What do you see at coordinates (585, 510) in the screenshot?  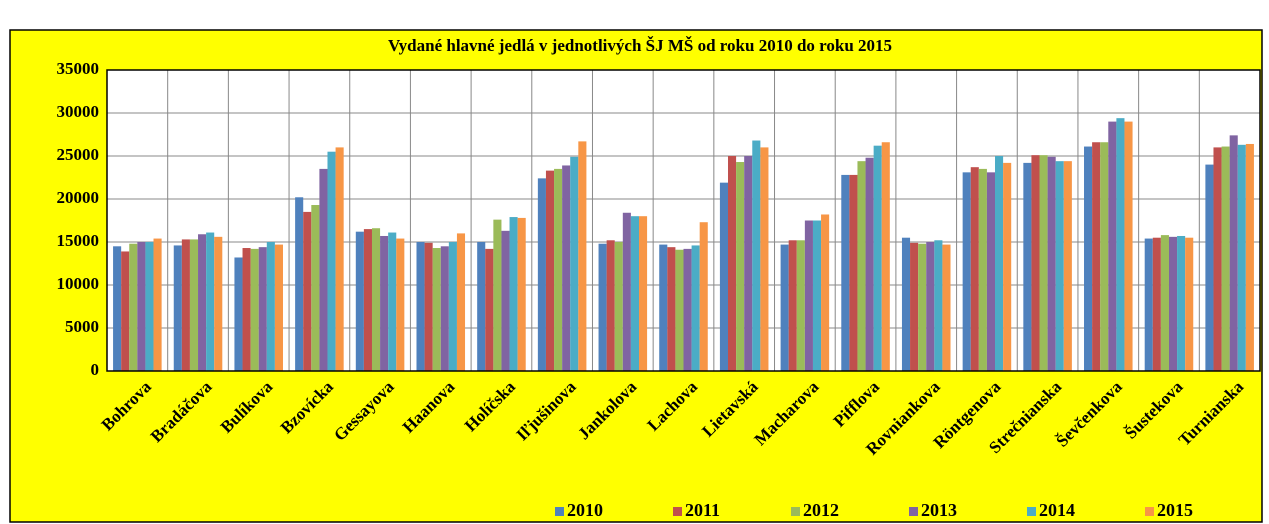 I see `legend-label: 2010` at bounding box center [585, 510].